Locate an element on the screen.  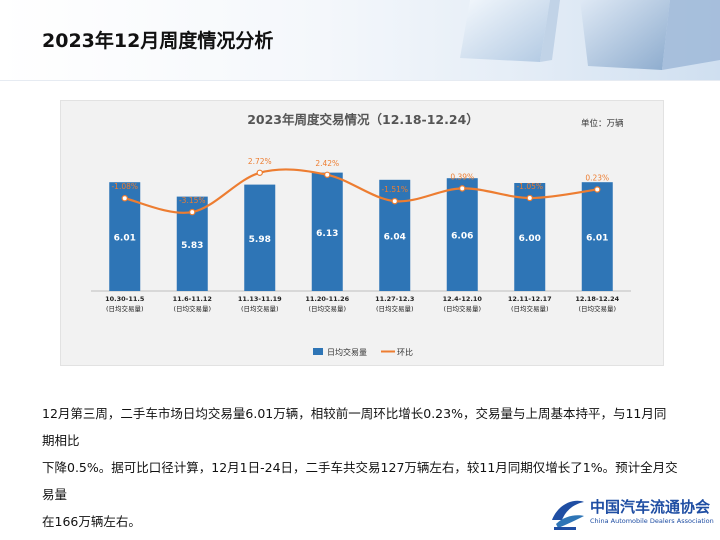
x-tick-sublabel-2: (日均交易量) is located at coordinates (260, 308).